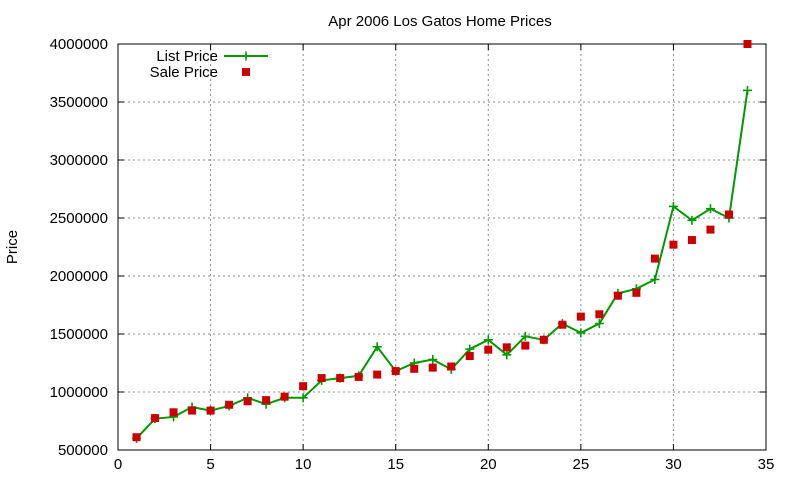  I want to click on legend: List Price Sale Price, so click(209, 64).